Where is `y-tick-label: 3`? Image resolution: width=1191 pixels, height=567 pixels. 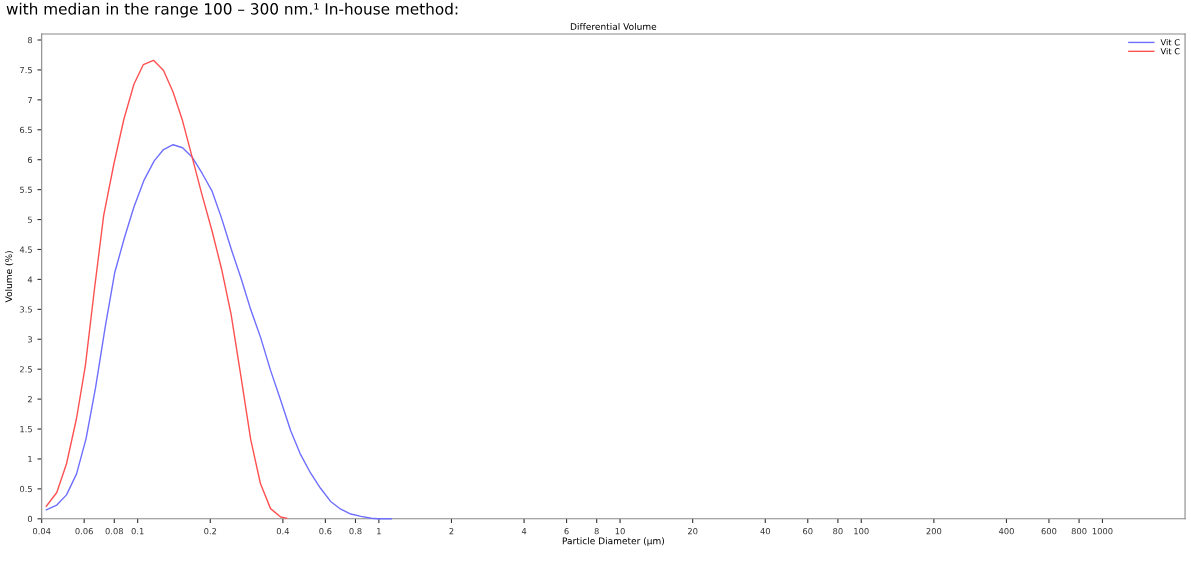
y-tick-label: 3 is located at coordinates (29, 339).